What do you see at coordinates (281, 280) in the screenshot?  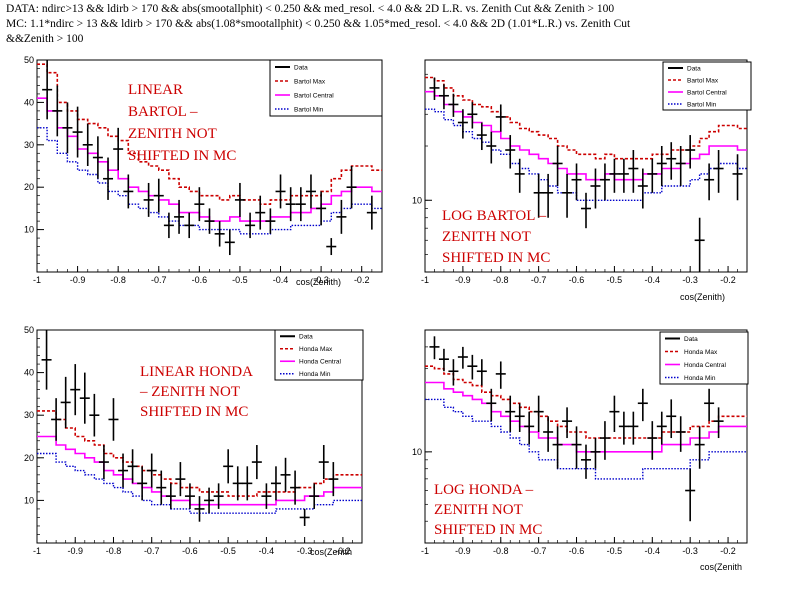 I see `x-tick-label: -0.4` at bounding box center [281, 280].